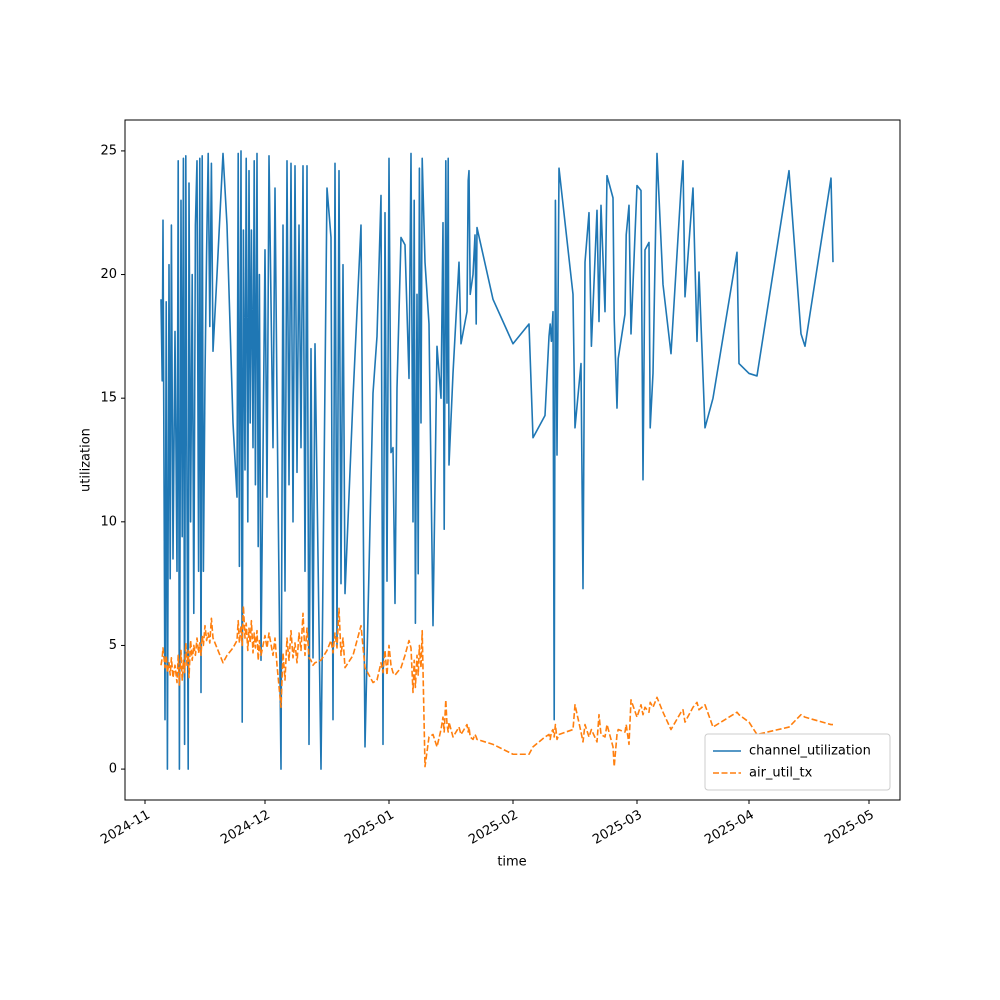  I want to click on y-tick-label: 25, so click(108, 150).